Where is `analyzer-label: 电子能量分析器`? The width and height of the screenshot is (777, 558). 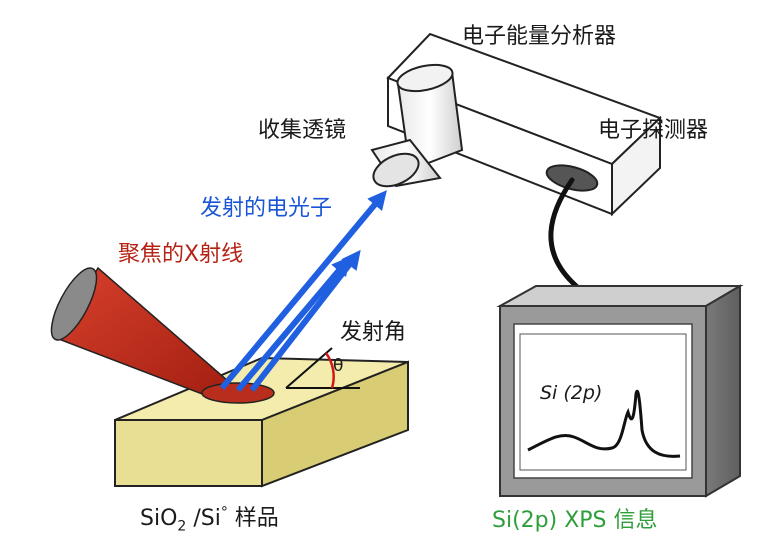
analyzer-label: 电子能量分析器 is located at coordinates (539, 36).